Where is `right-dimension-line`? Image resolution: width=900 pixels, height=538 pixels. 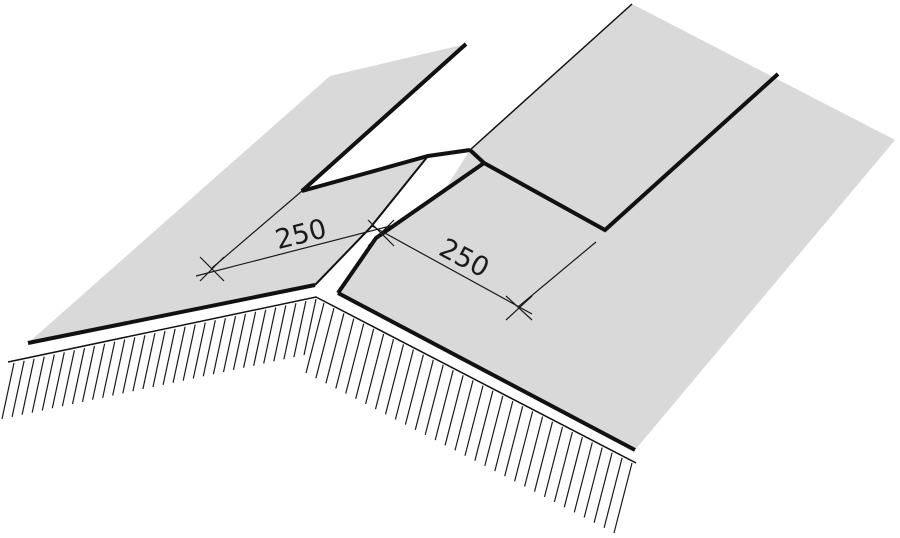
right-dimension-line is located at coordinates (452, 270).